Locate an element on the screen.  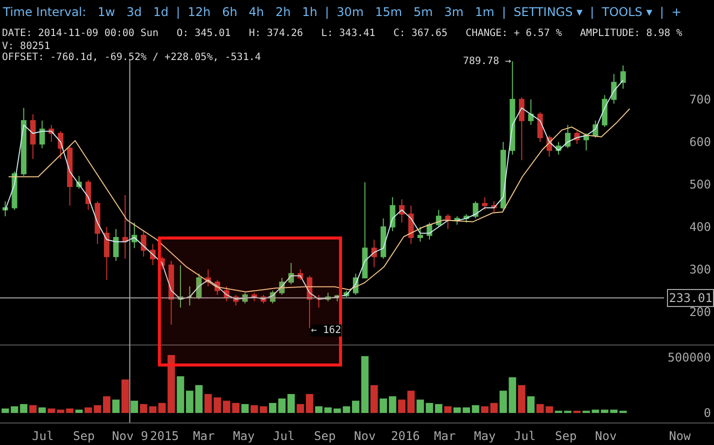
y-tick-label: 500000 is located at coordinates (689, 357).